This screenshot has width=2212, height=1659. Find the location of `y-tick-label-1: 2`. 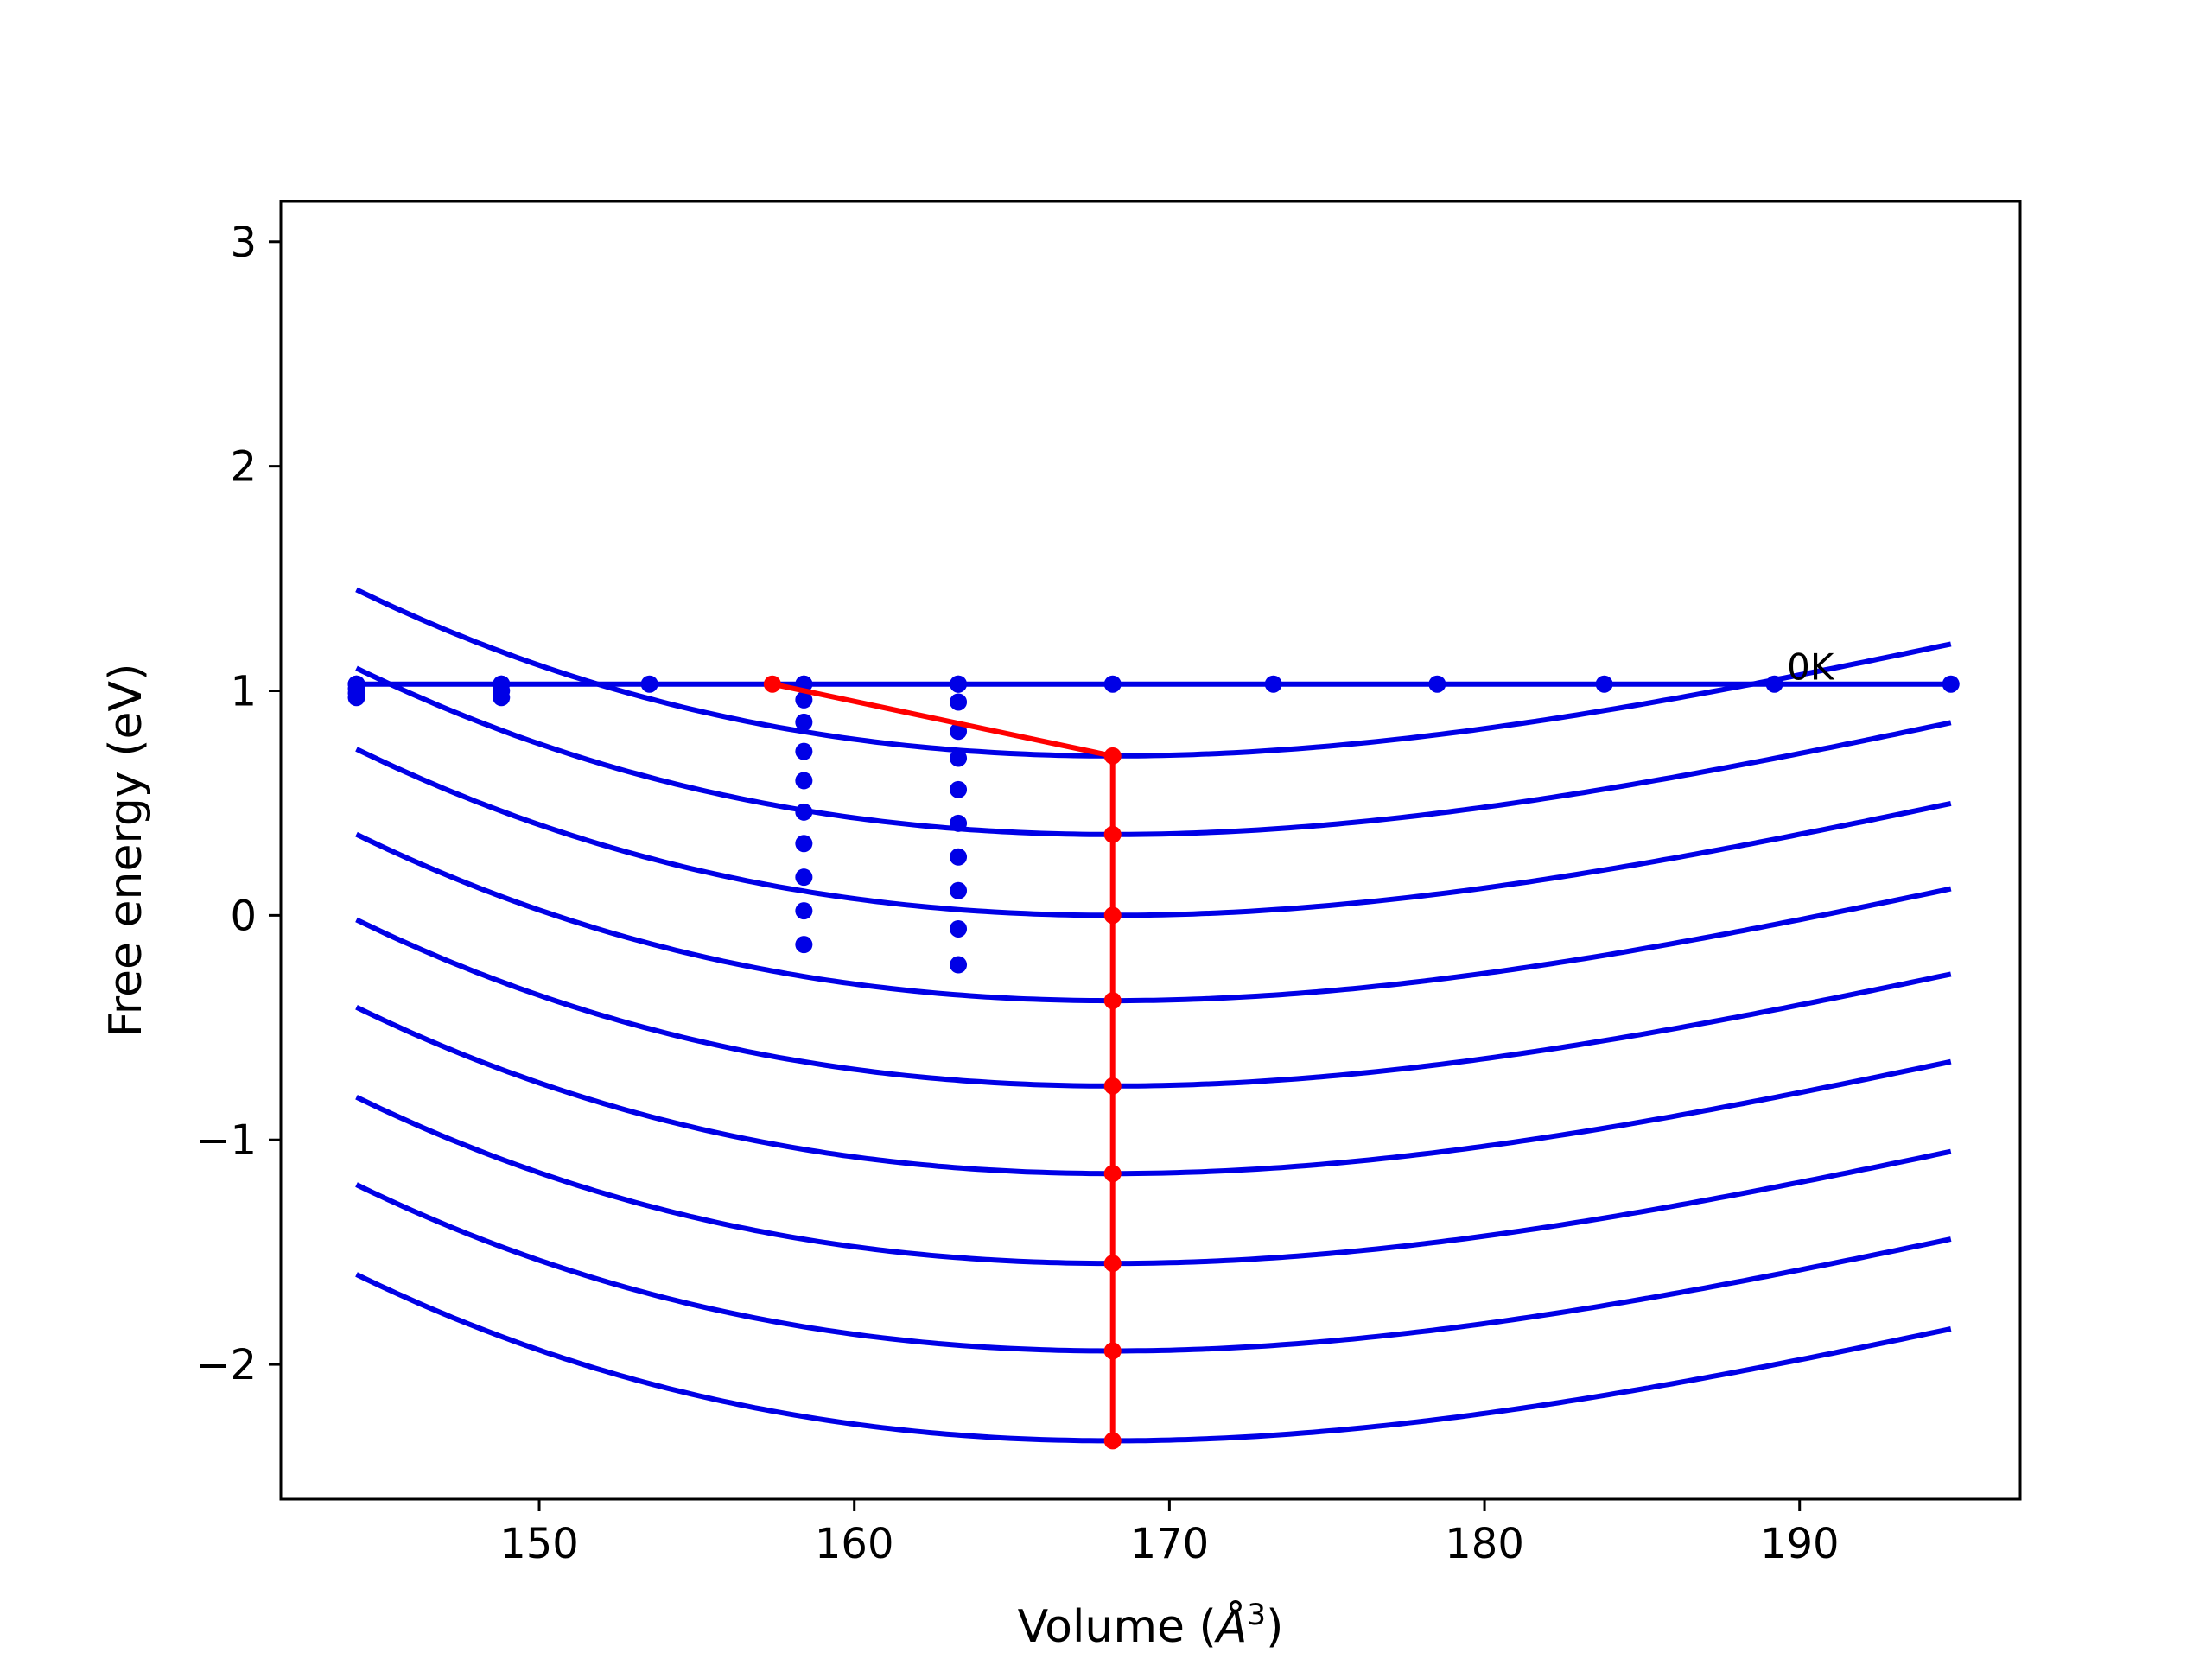

y-tick-label-1: 2 is located at coordinates (243, 467).